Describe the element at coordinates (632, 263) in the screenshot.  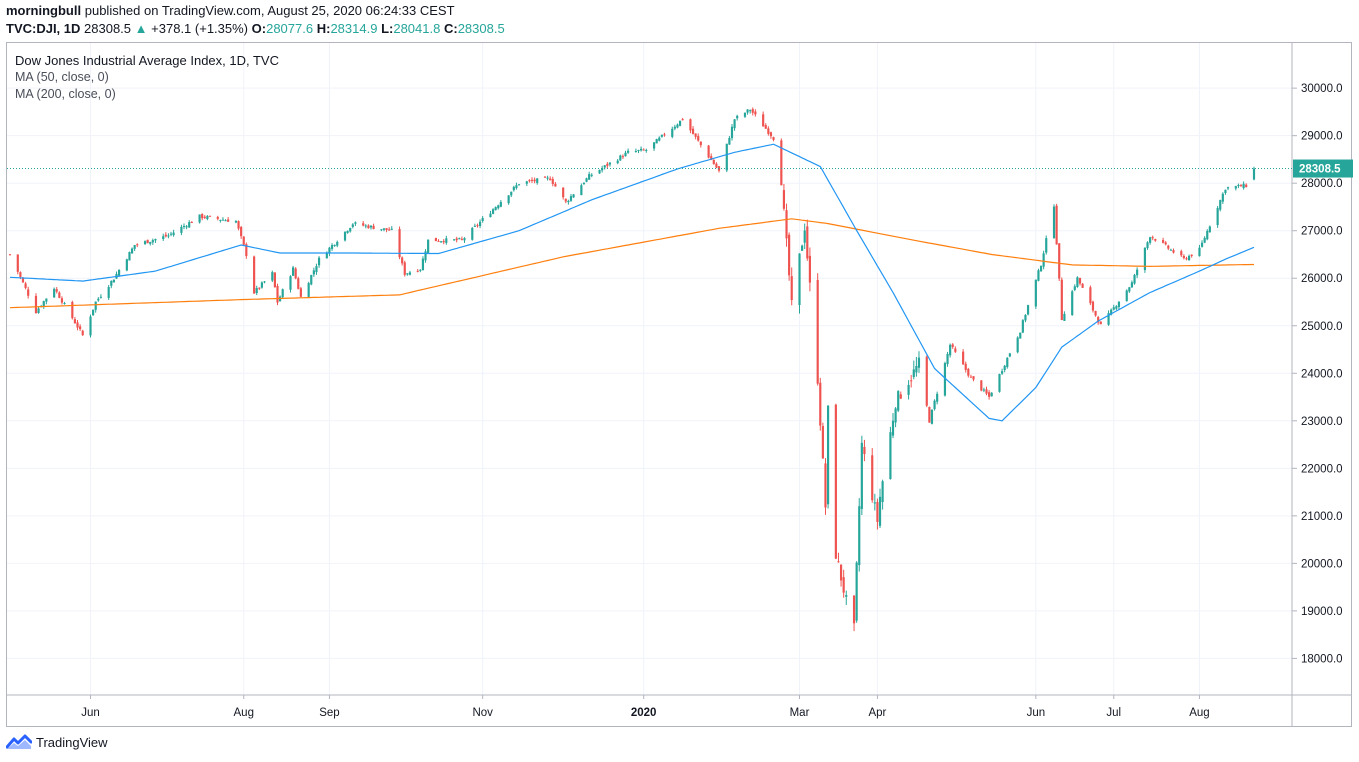
I see `ma200-line` at that location.